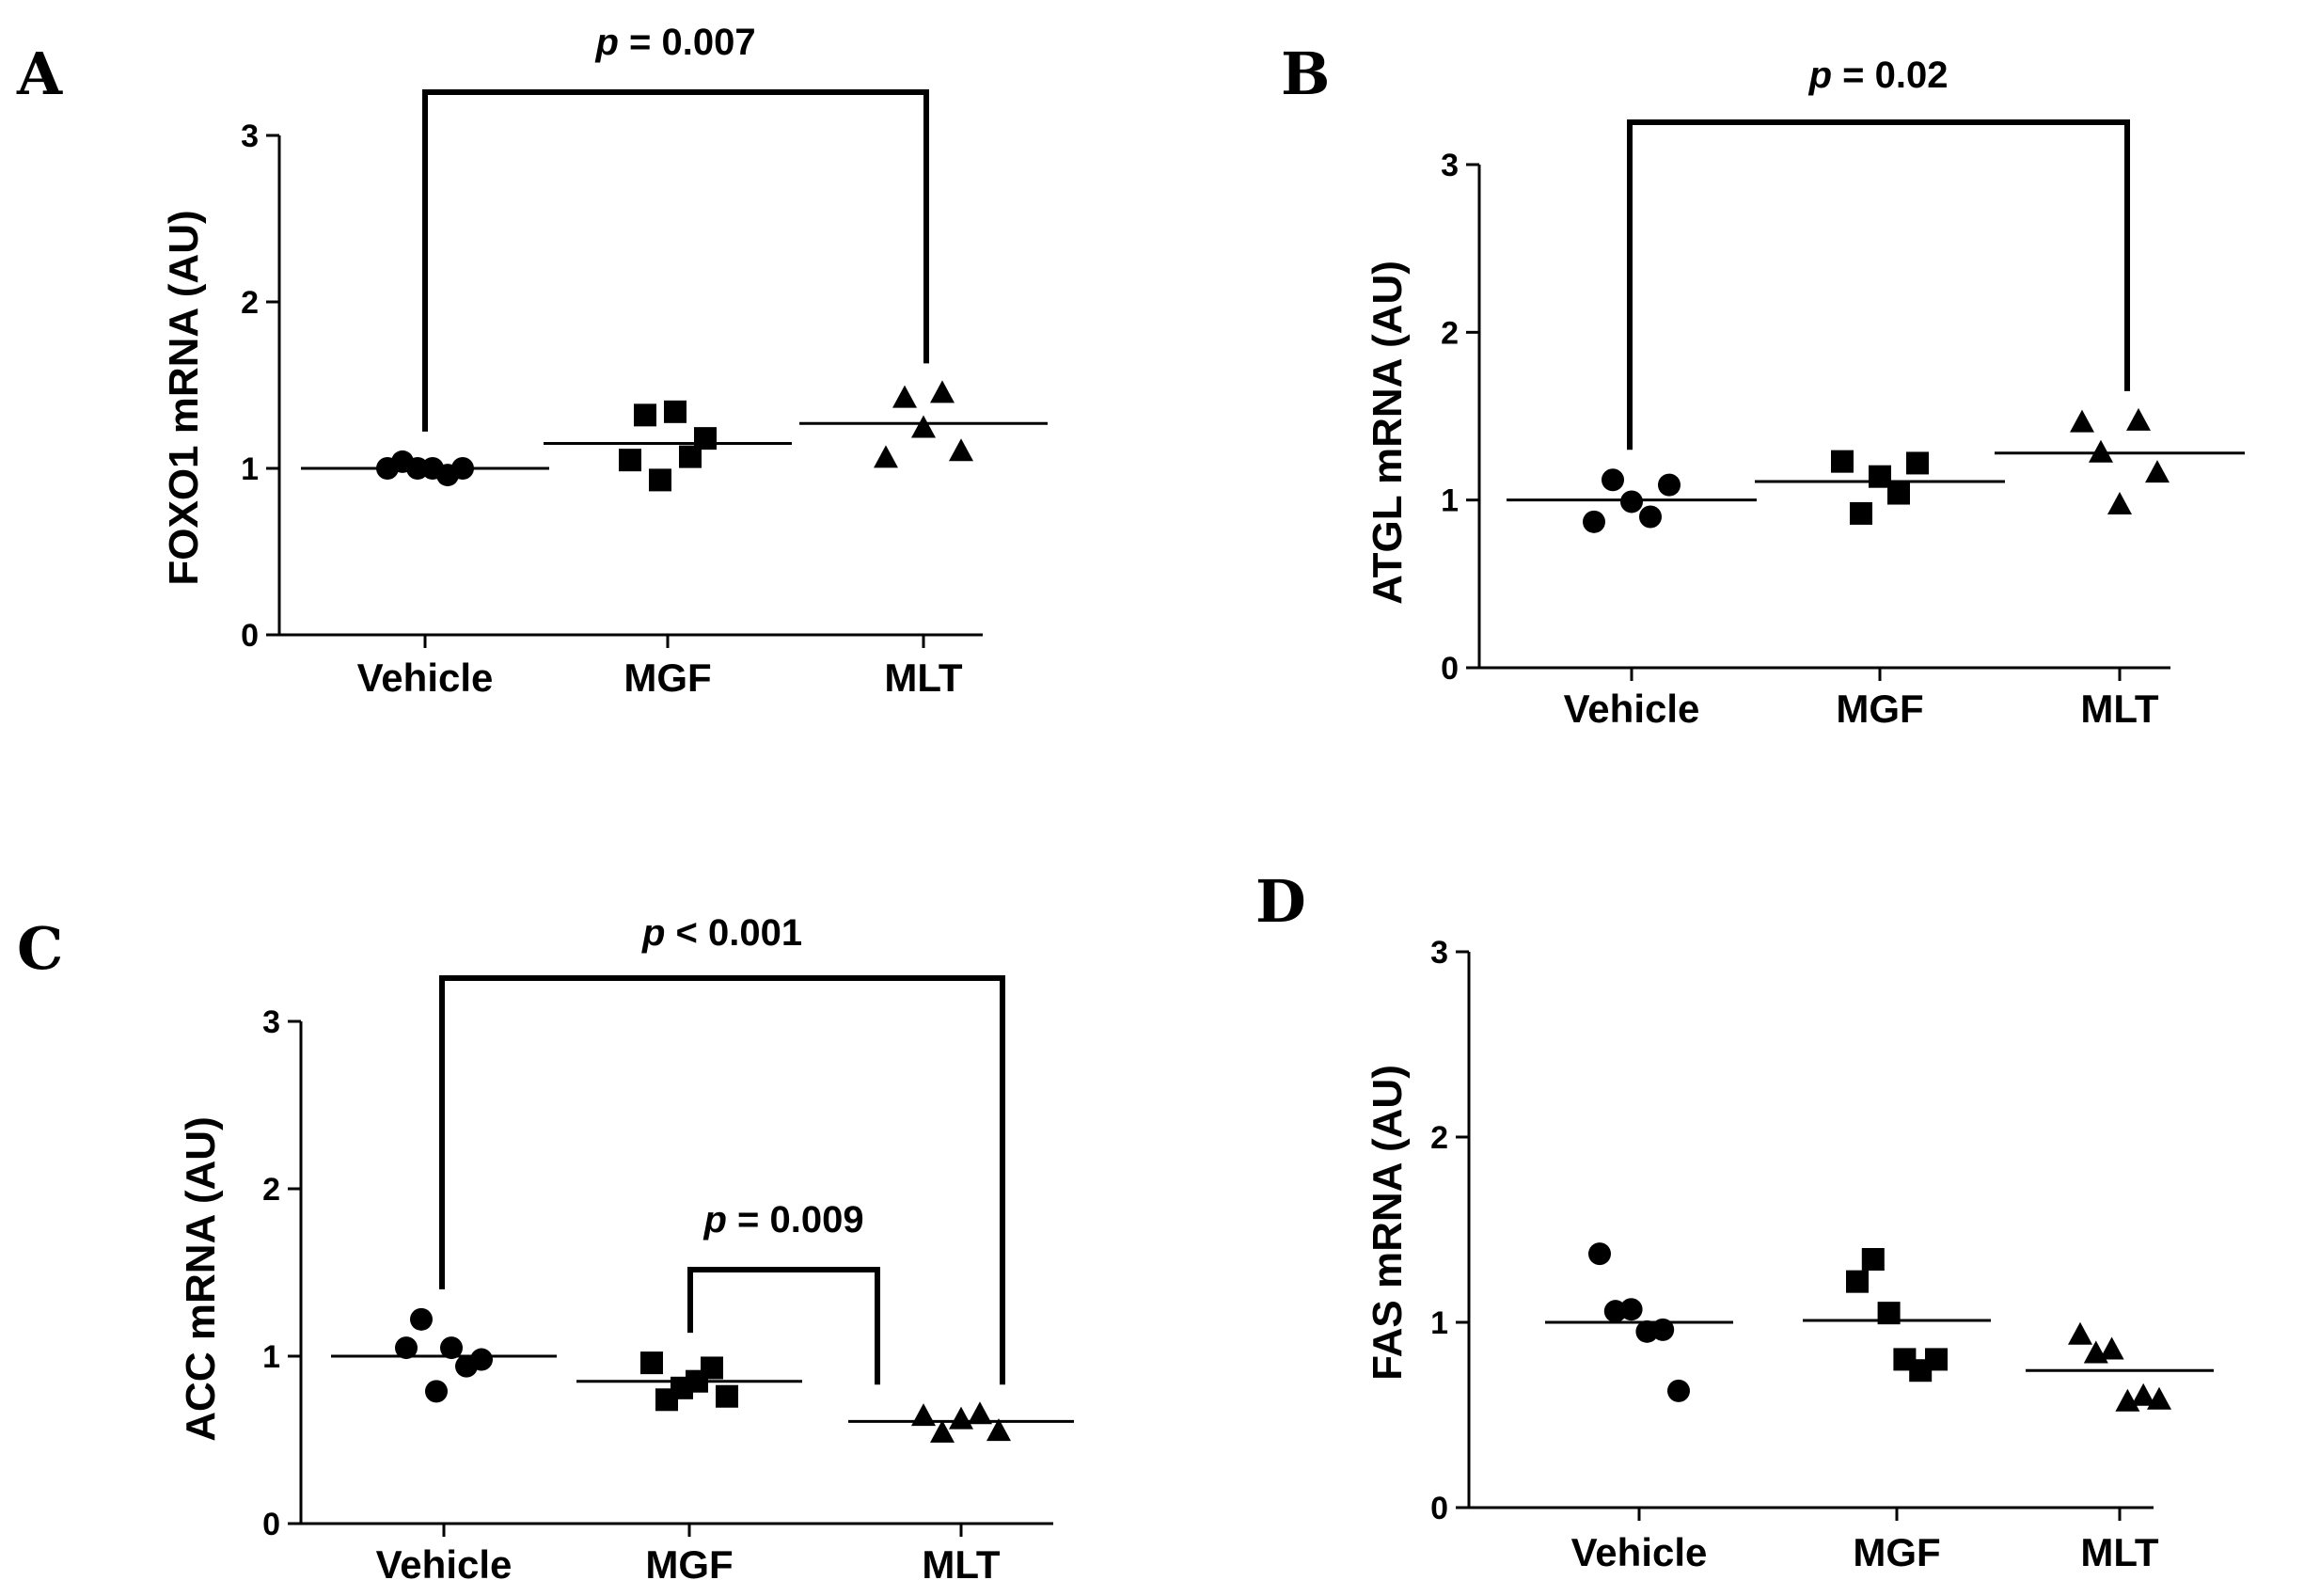  What do you see at coordinates (1280, 901) in the screenshot?
I see `panel-label-d: D` at bounding box center [1280, 901].